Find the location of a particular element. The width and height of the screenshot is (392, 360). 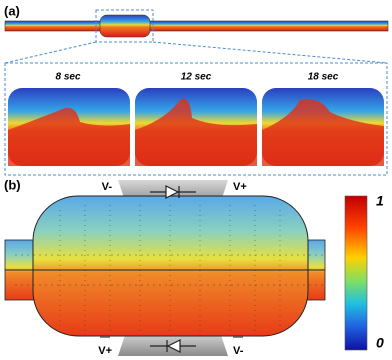

time-label: 8 sec is located at coordinates (67, 77).